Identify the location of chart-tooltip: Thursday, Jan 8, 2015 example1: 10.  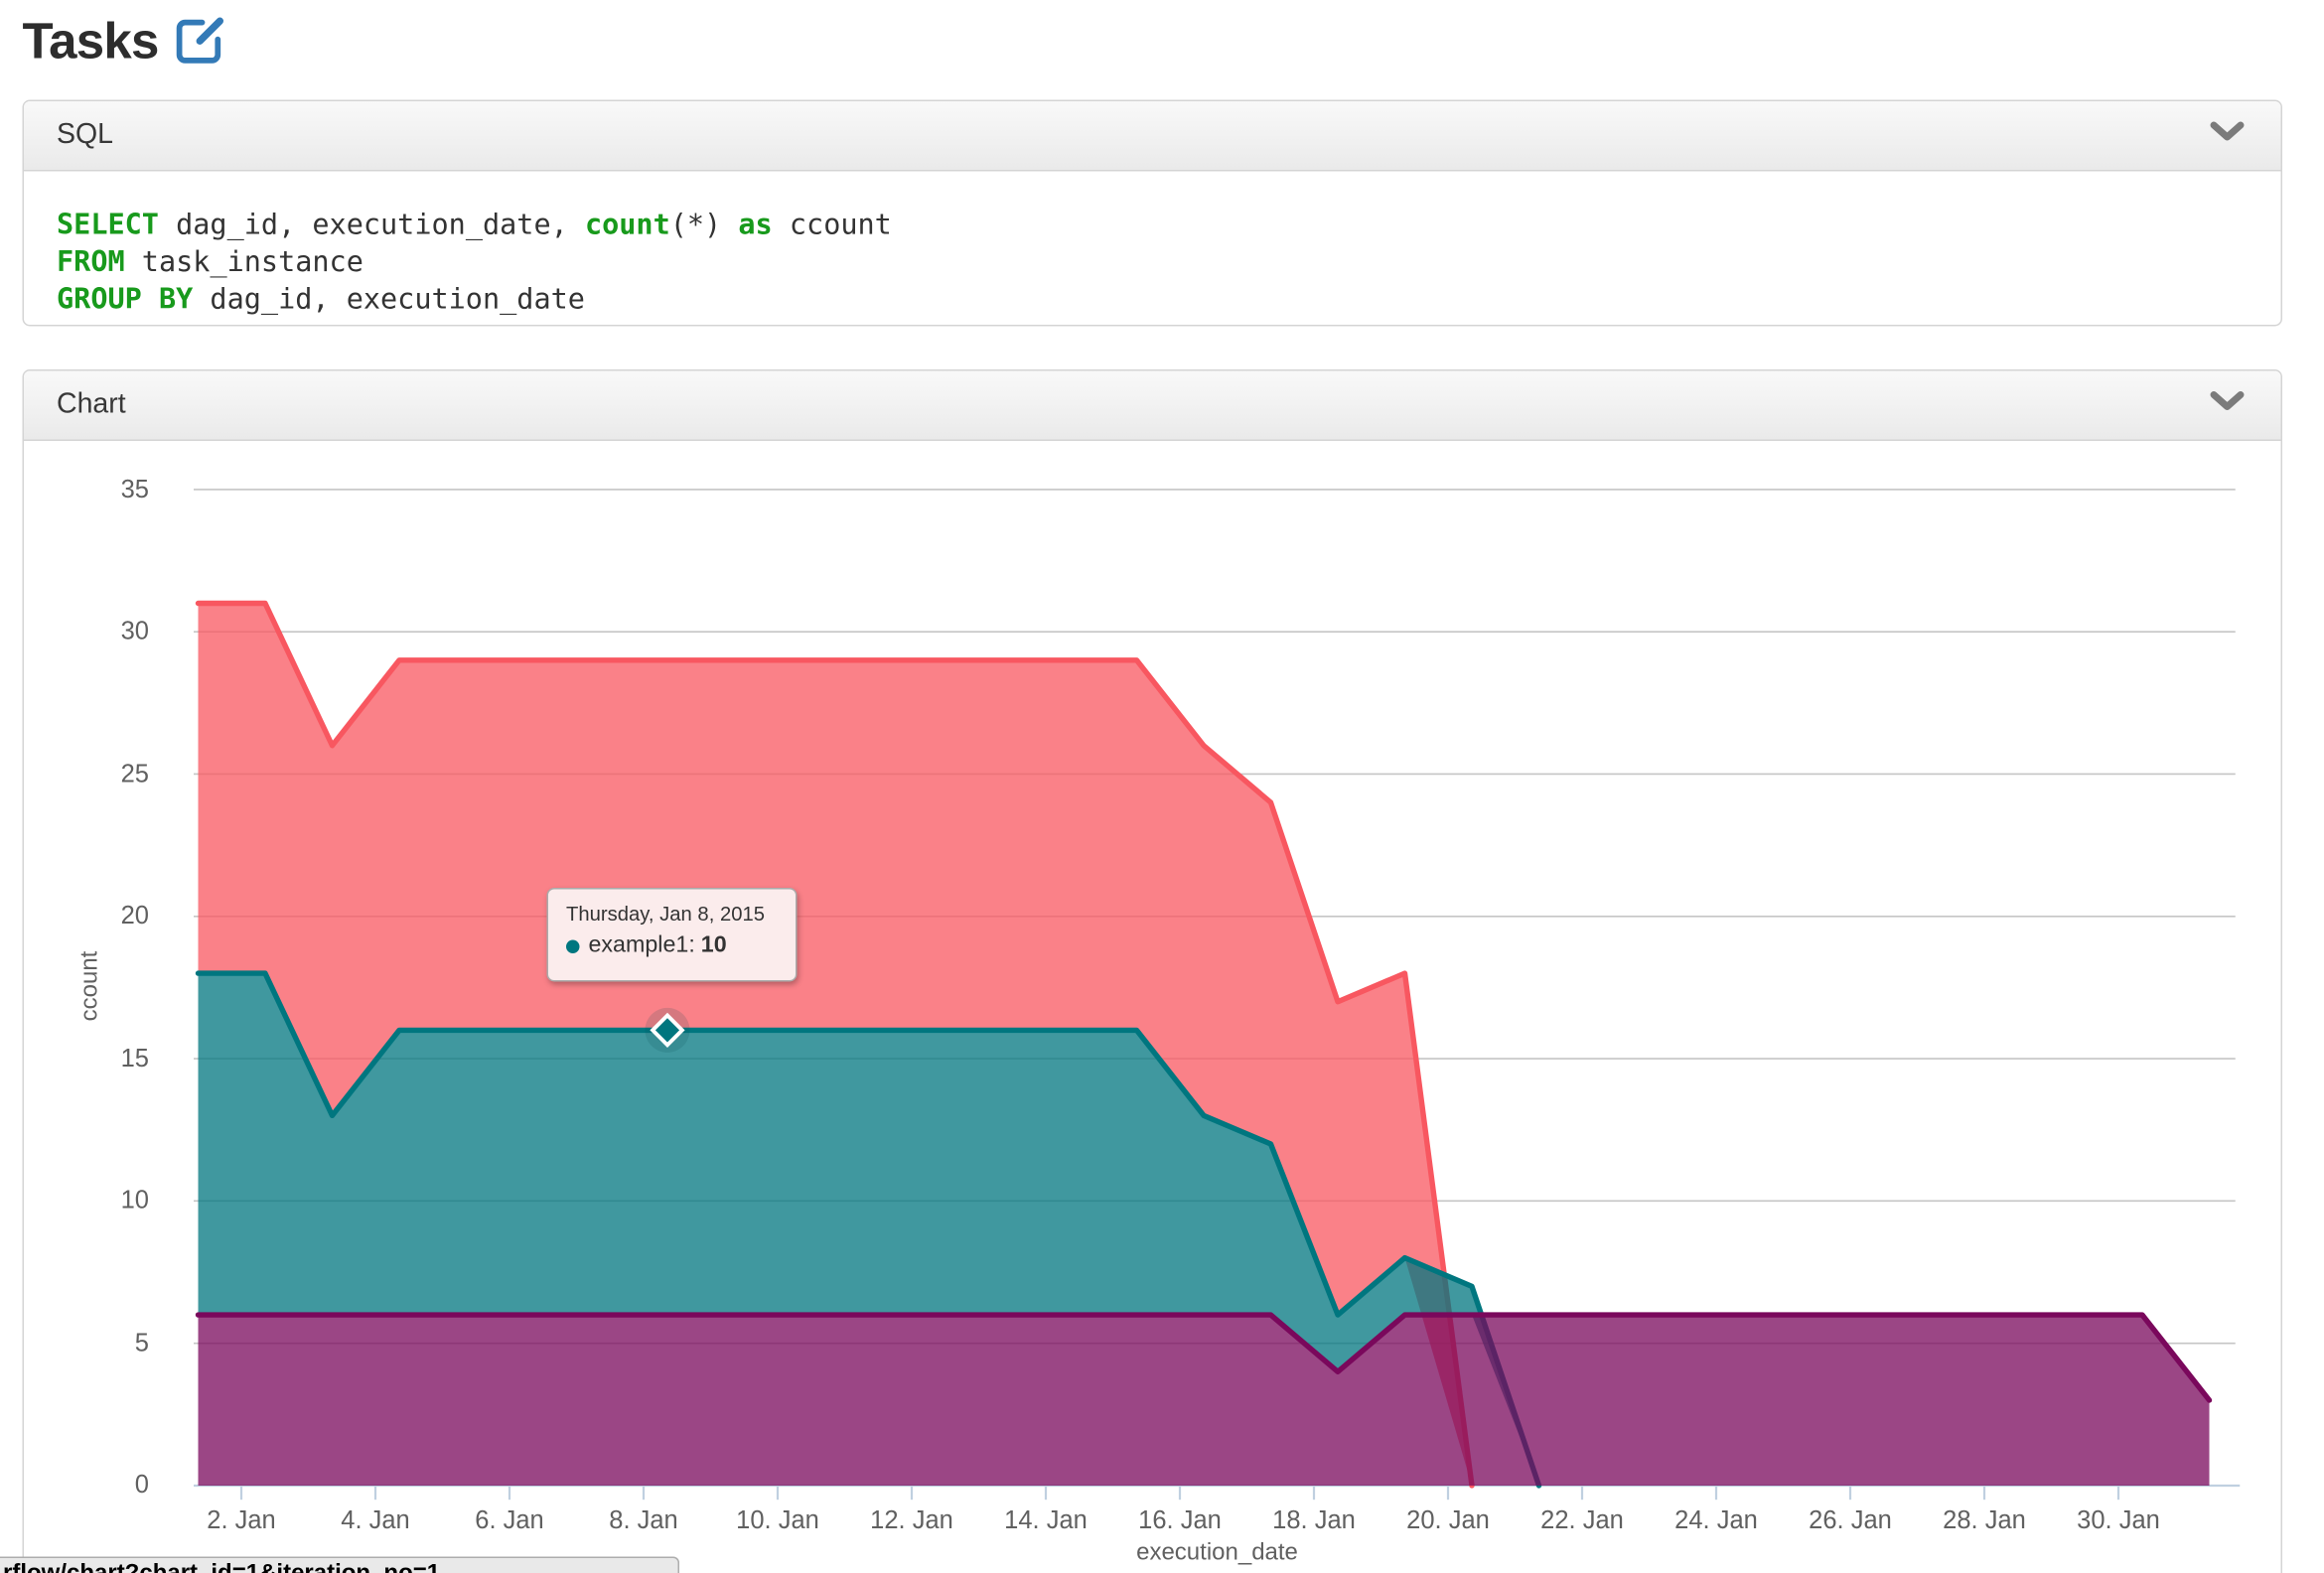
(672, 935).